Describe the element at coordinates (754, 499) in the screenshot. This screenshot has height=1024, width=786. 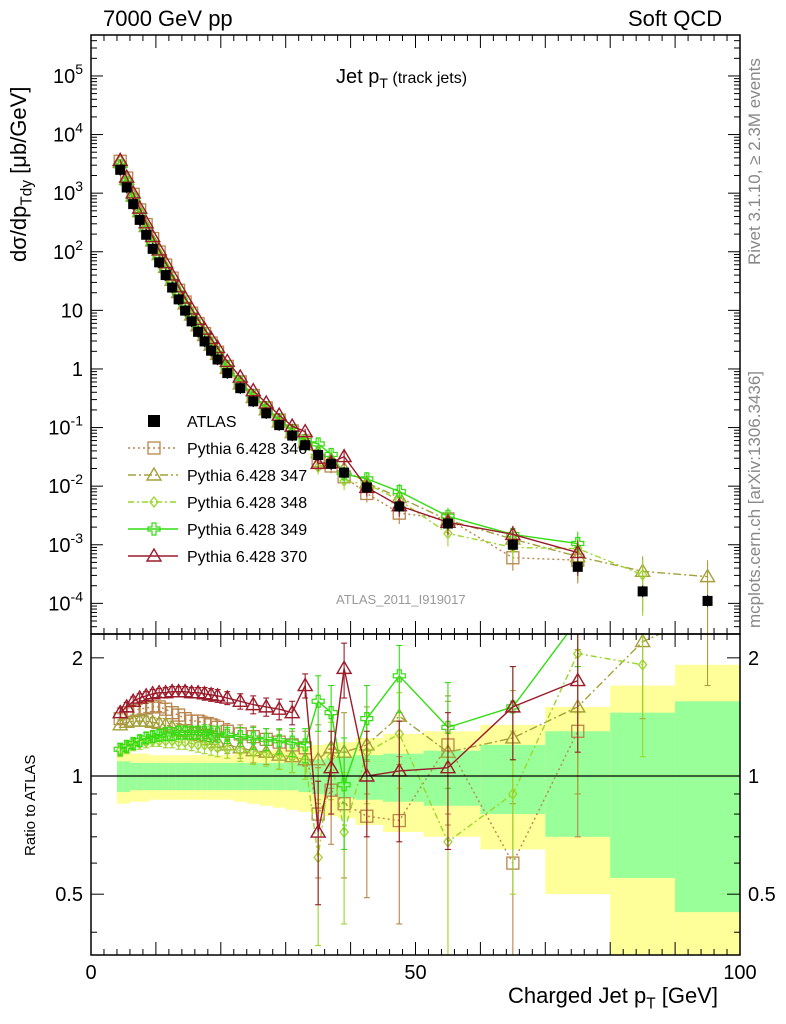
I see `side-text-lower: mcplots.cern.ch [arXiv:1306.3436]` at that location.